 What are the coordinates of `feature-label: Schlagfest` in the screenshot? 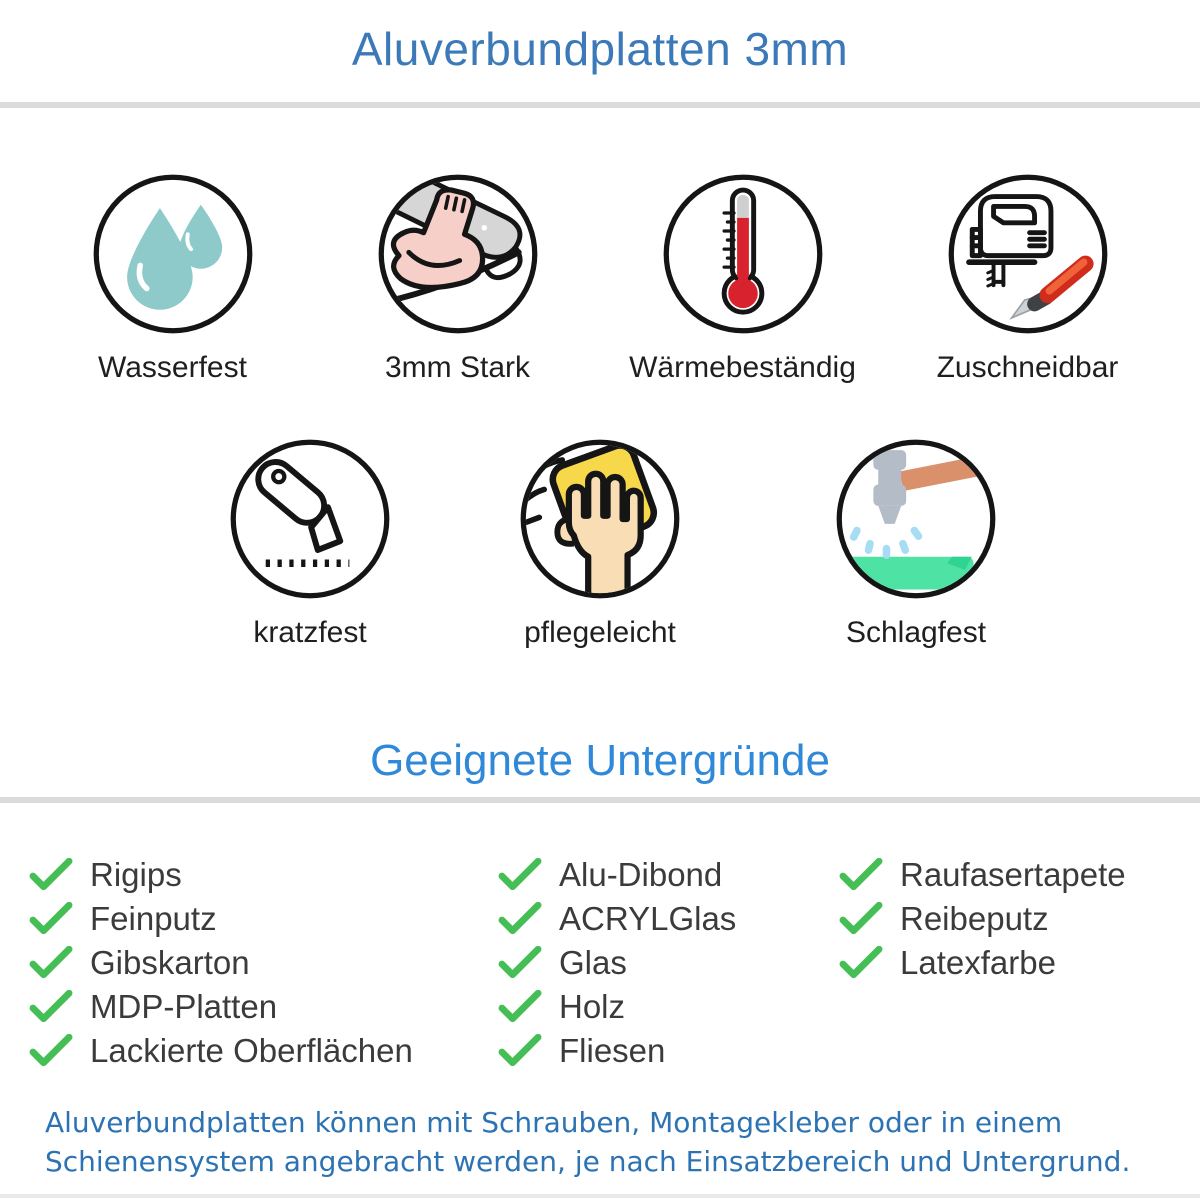 It's located at (916, 632).